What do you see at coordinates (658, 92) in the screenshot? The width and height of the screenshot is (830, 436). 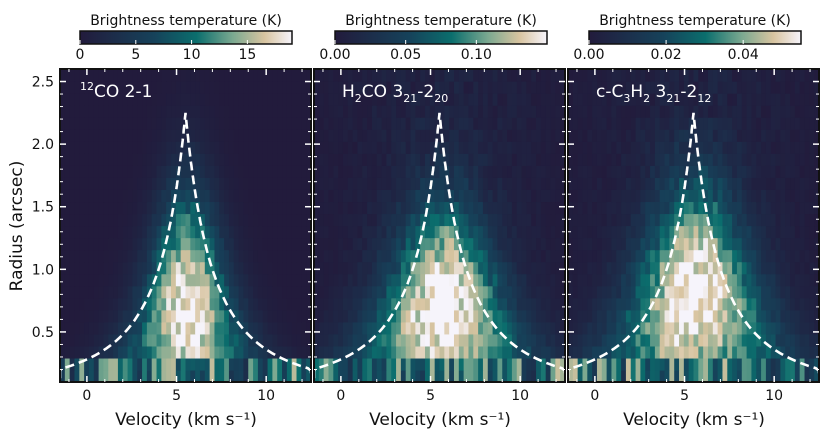 I see `panel-3-label-part-5: 3` at bounding box center [658, 92].